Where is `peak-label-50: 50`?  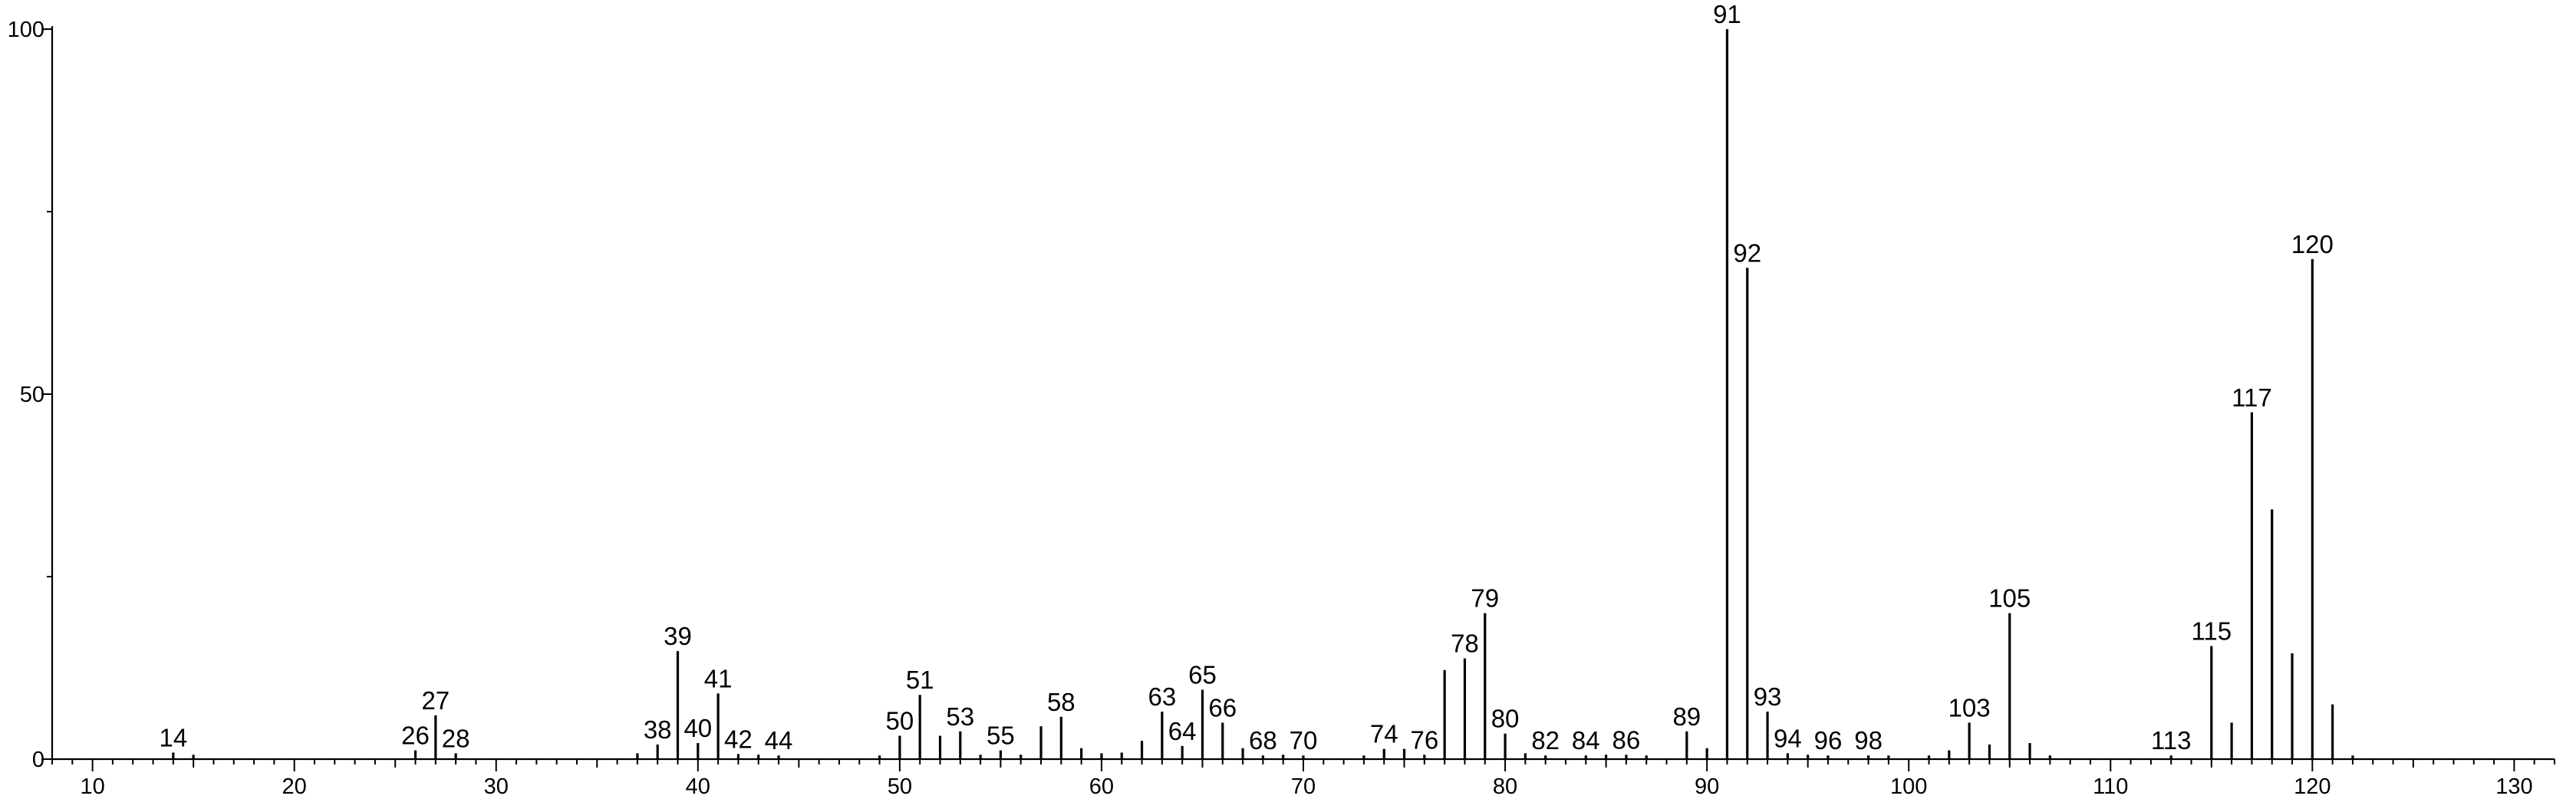 peak-label-50: 50 is located at coordinates (900, 721).